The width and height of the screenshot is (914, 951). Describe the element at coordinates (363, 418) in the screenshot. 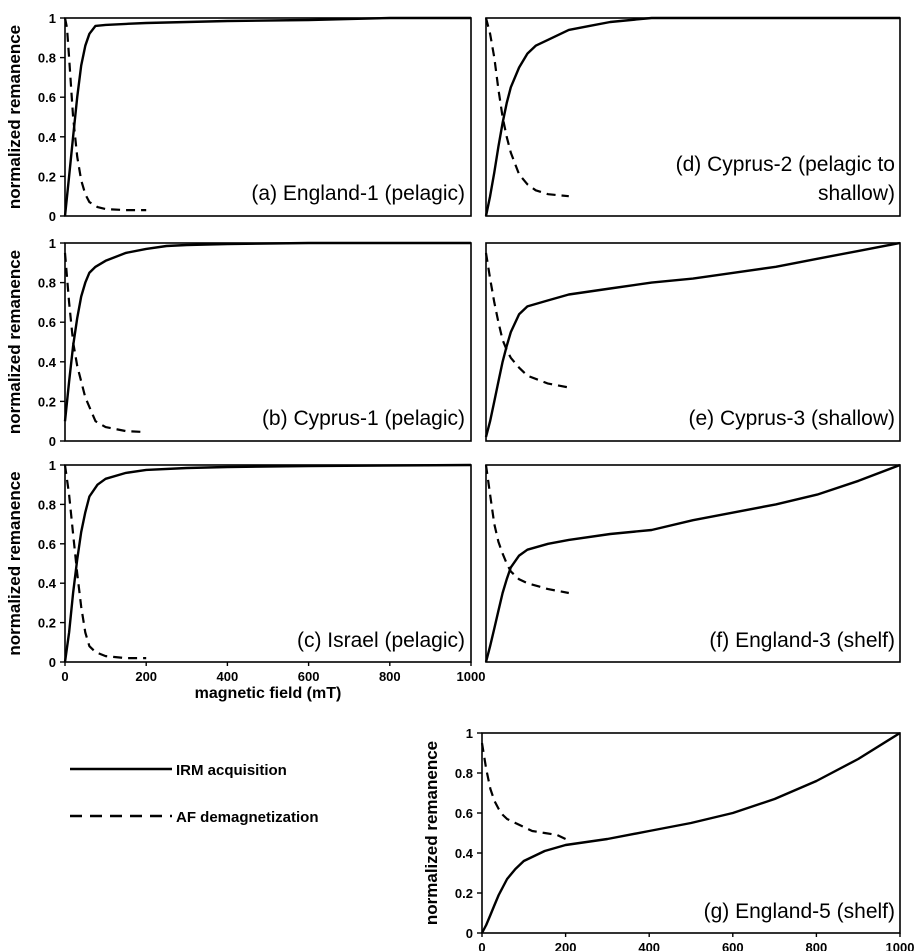

I see `panel-label: (b) Cyprus-1 (pelagic)` at that location.